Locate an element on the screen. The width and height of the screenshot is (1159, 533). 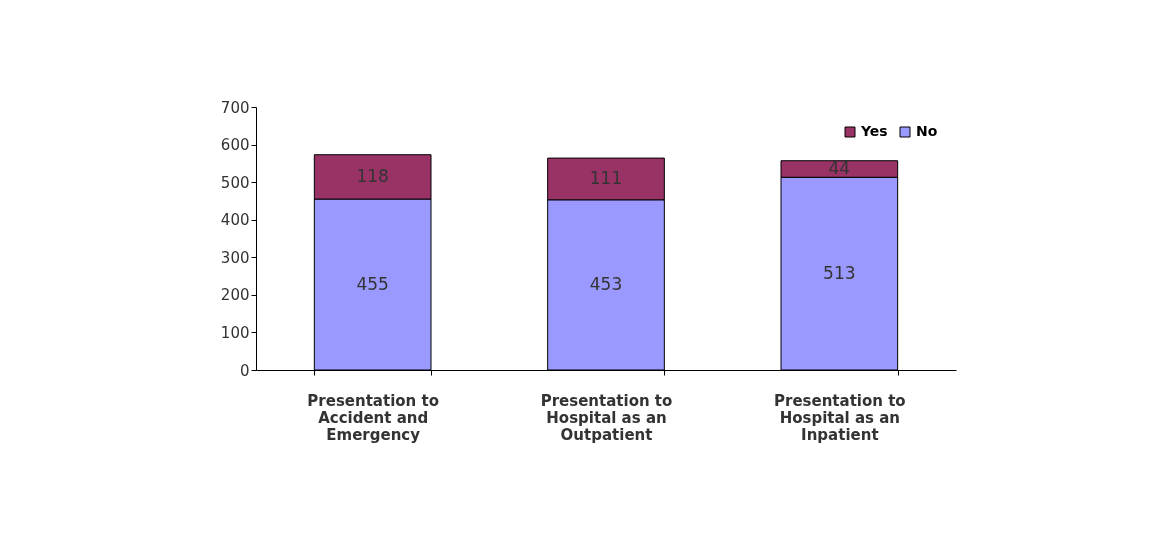
y-tick-label: 600 is located at coordinates (235, 145).